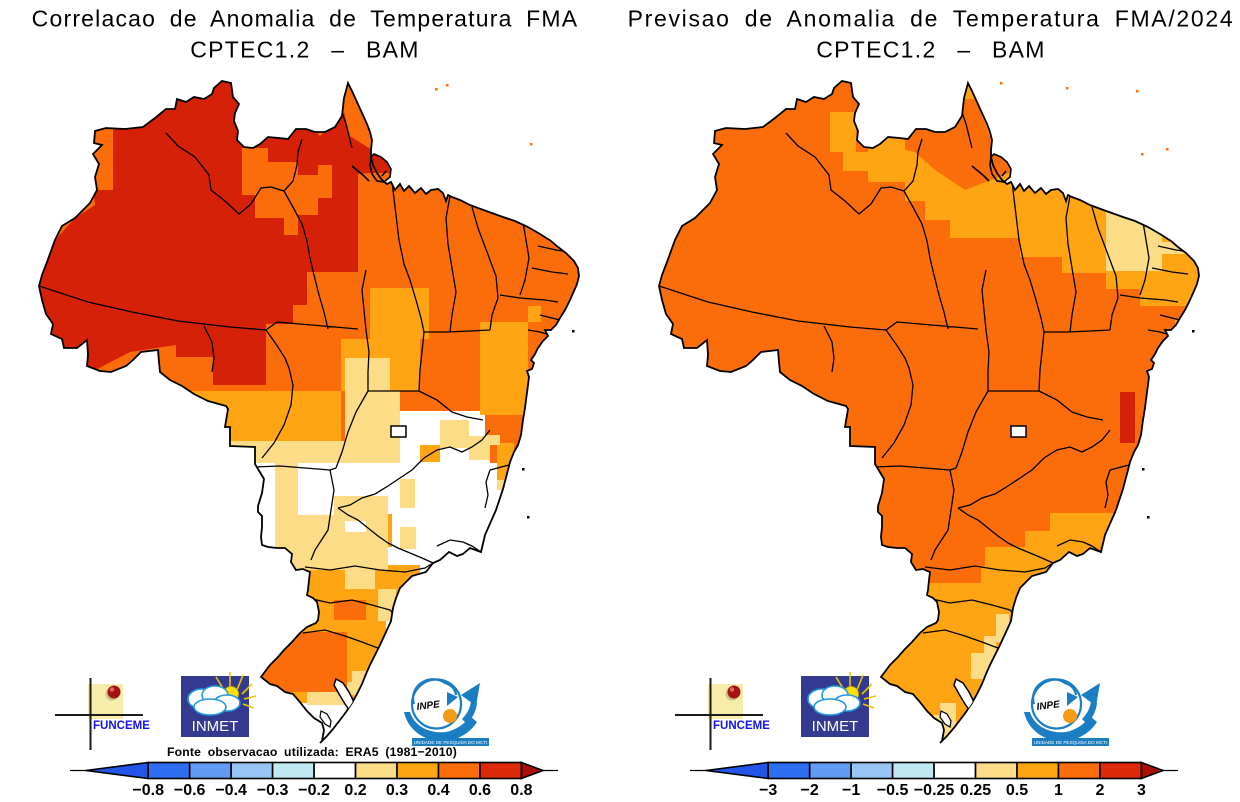  Describe the element at coordinates (975, 790) in the screenshot. I see `svg-text: 0.25` at that location.